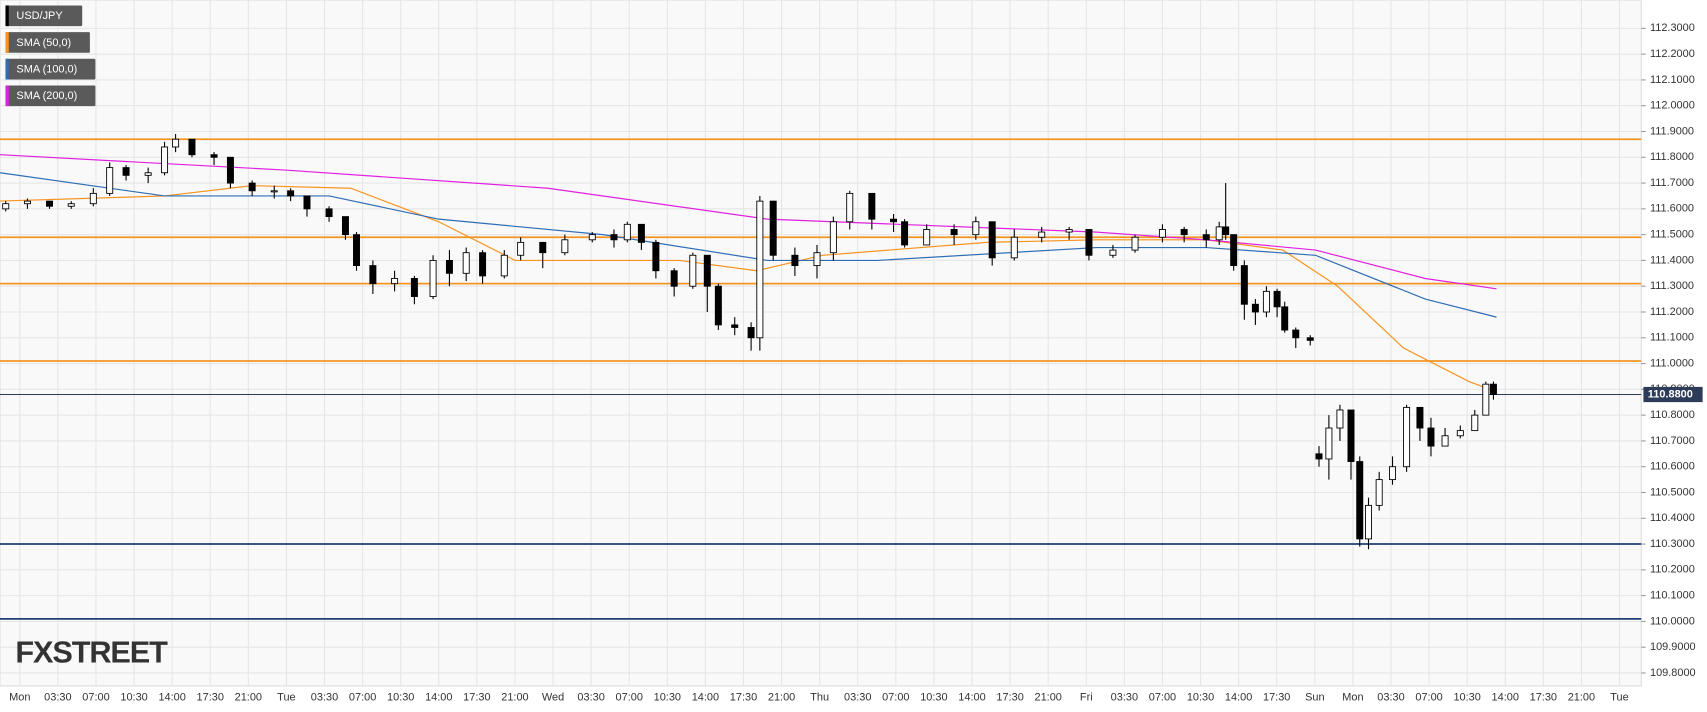  What do you see at coordinates (50, 56) in the screenshot?
I see `legend: USD/JPY SMA (50,0) SMA (100,0) SMA (200,0)` at bounding box center [50, 56].